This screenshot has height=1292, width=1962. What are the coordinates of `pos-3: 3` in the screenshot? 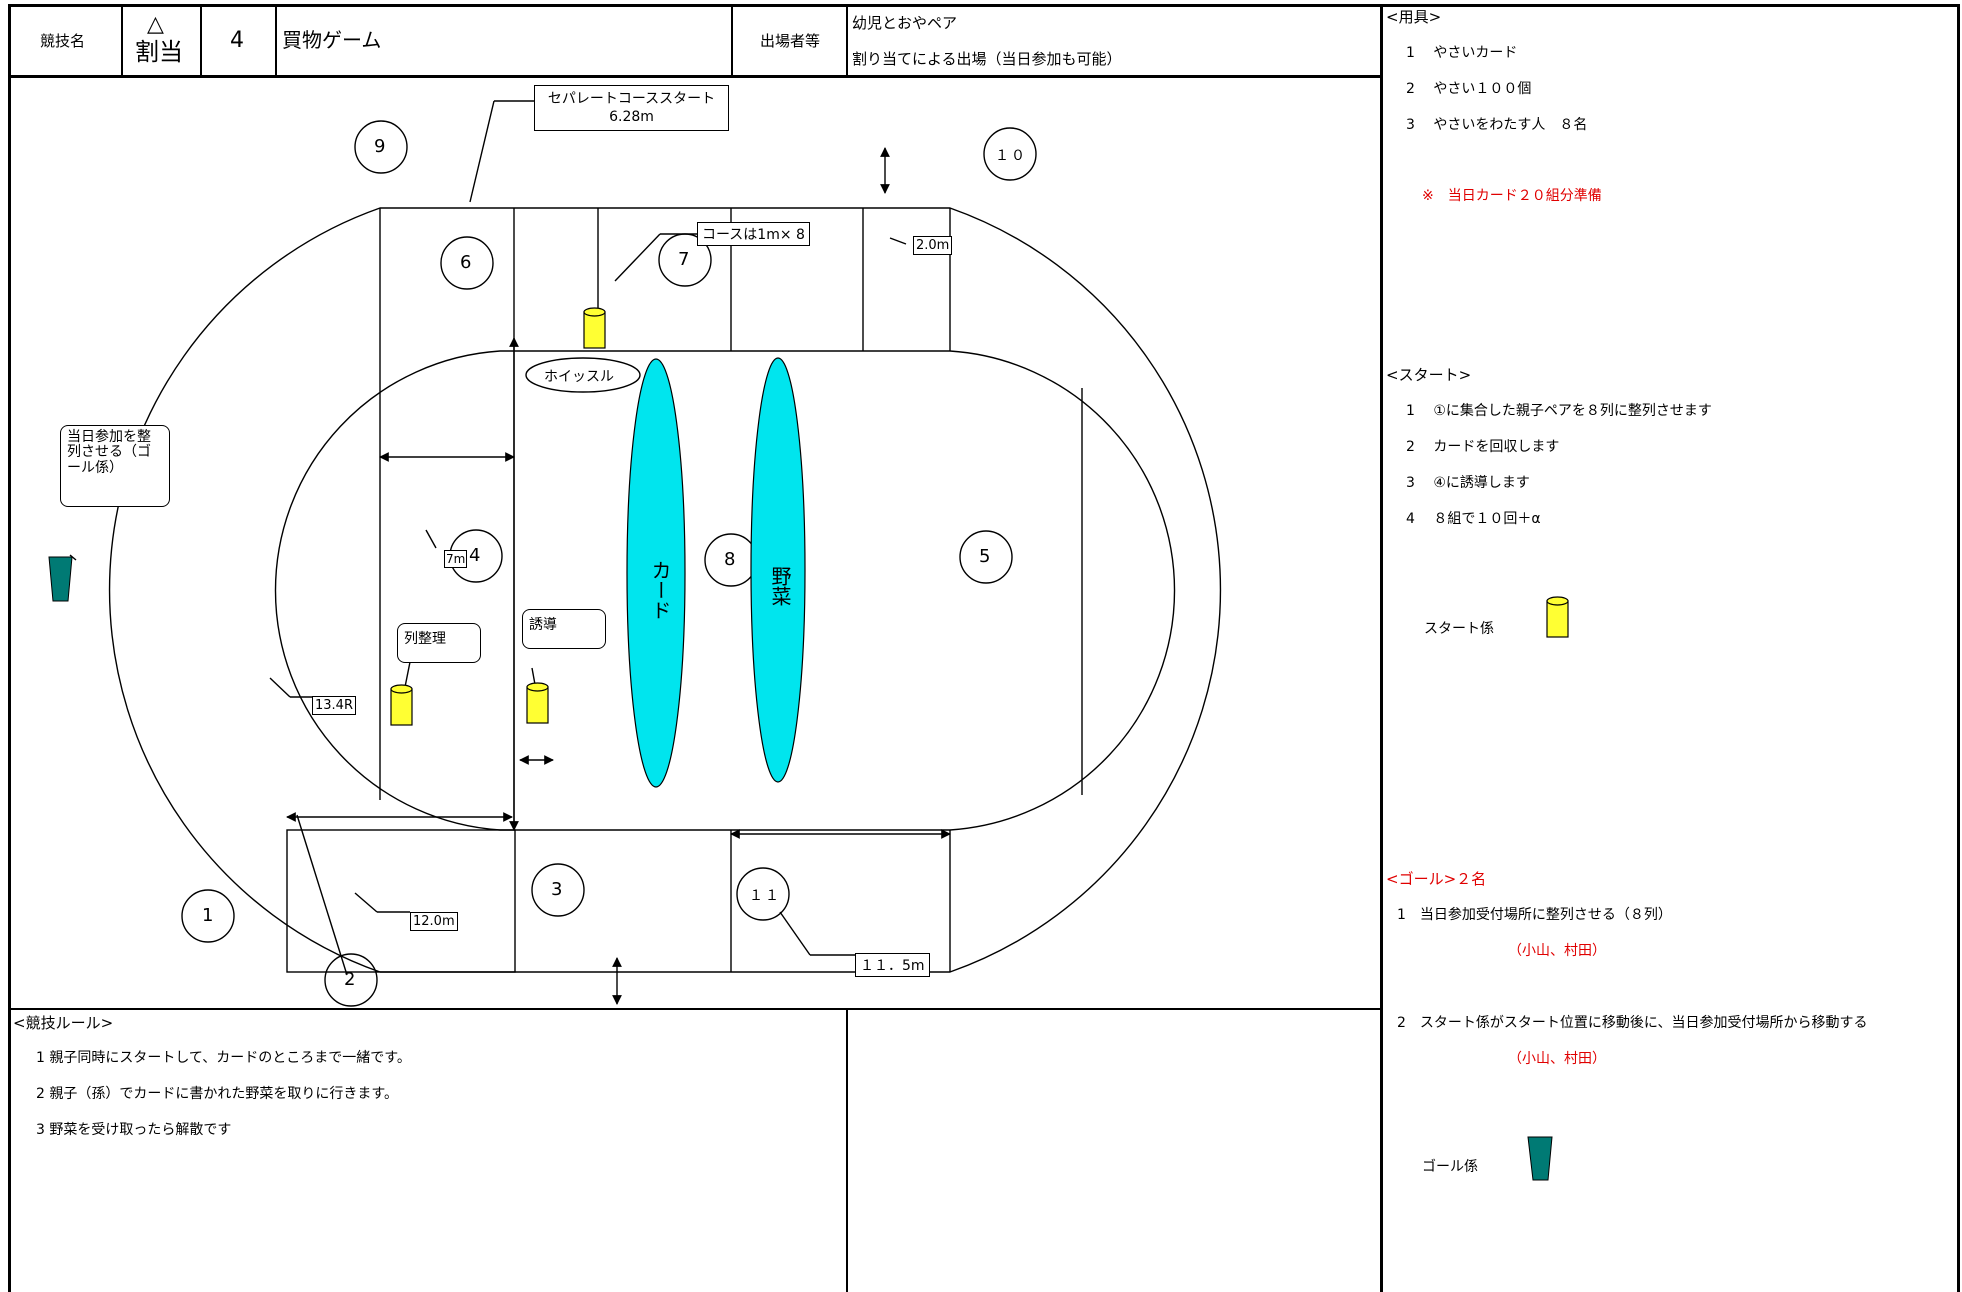 It's located at (557, 889).